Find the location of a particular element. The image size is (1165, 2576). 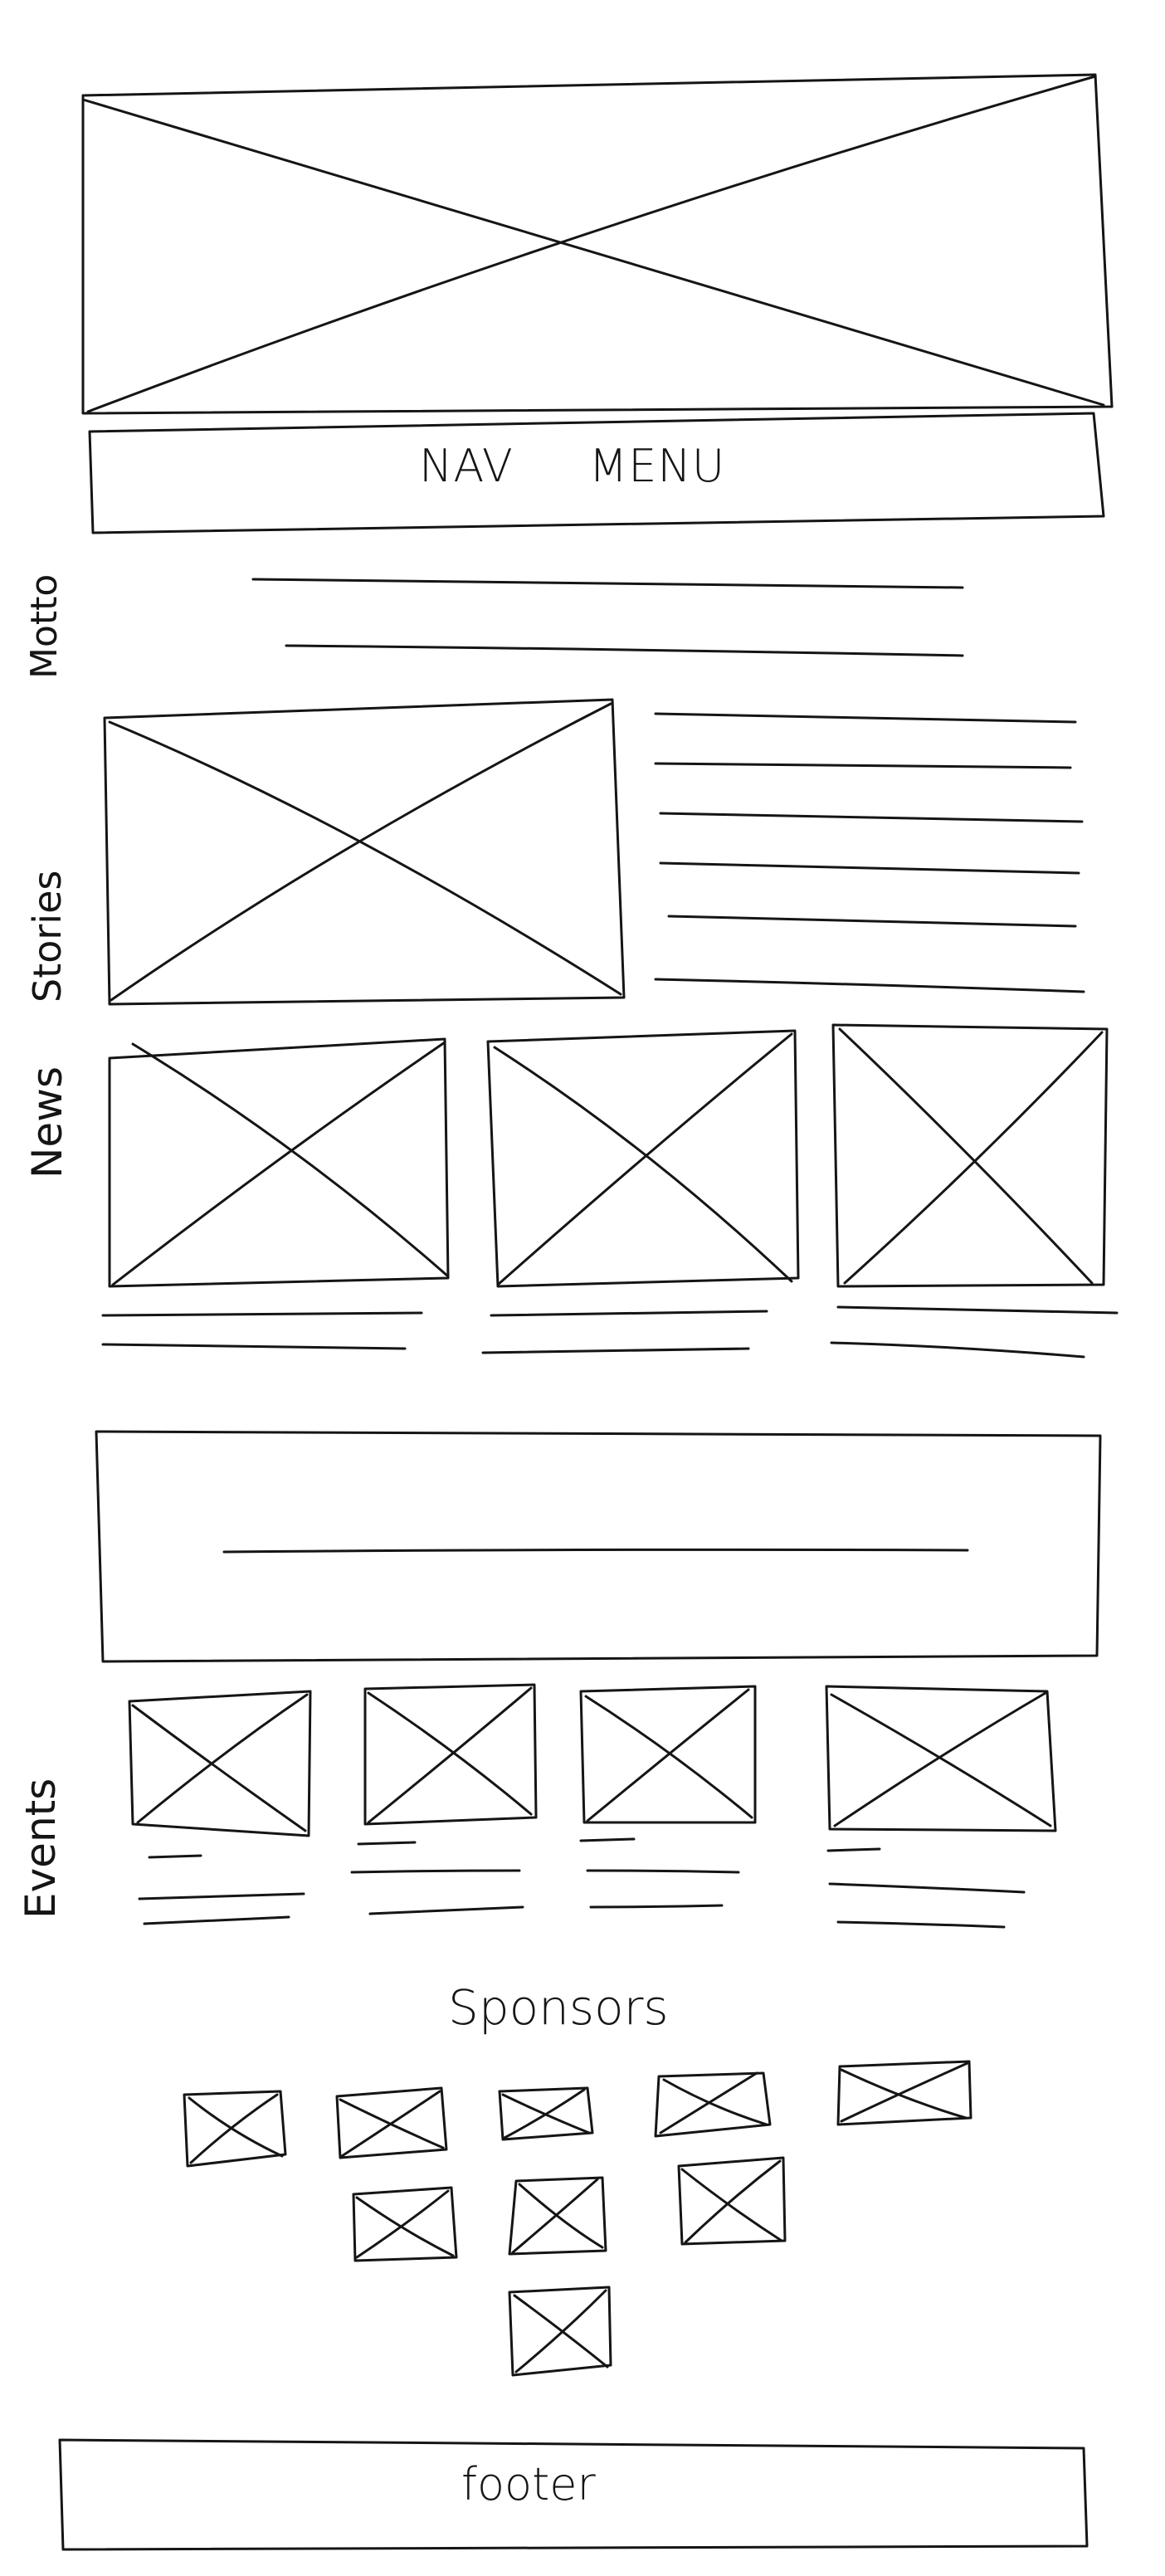

section-label-news: News is located at coordinates (47, 1122).